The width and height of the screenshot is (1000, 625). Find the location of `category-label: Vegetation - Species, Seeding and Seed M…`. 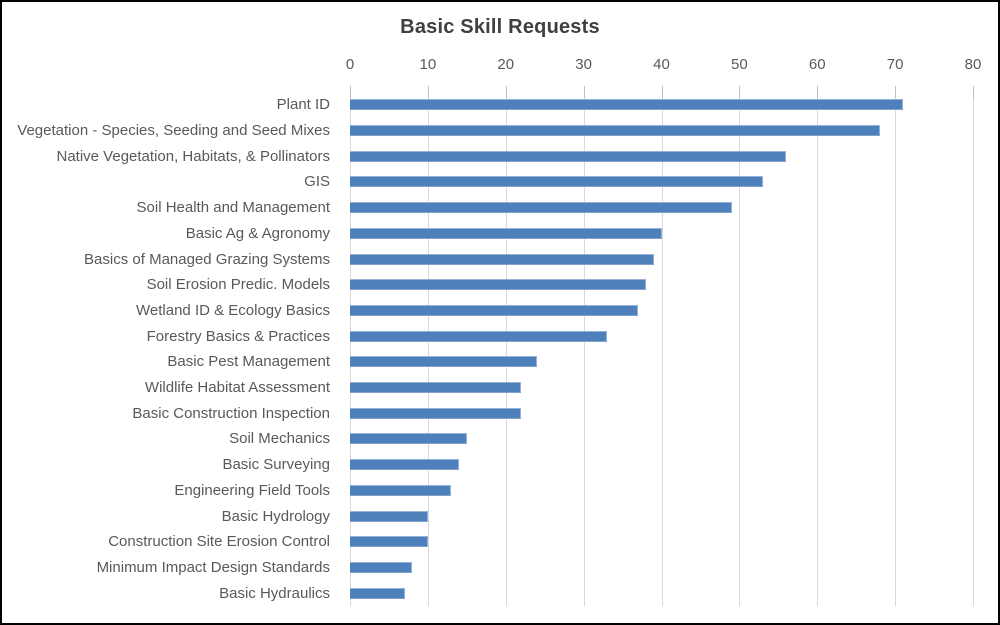

category-label: Vegetation - Species, Seeding and Seed M… is located at coordinates (173, 131).